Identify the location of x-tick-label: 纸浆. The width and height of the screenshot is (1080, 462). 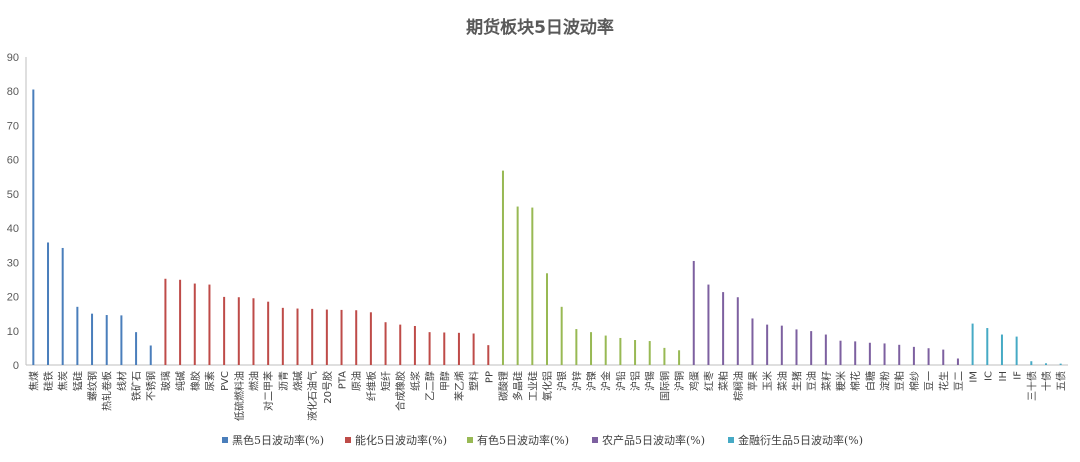
(415, 381).